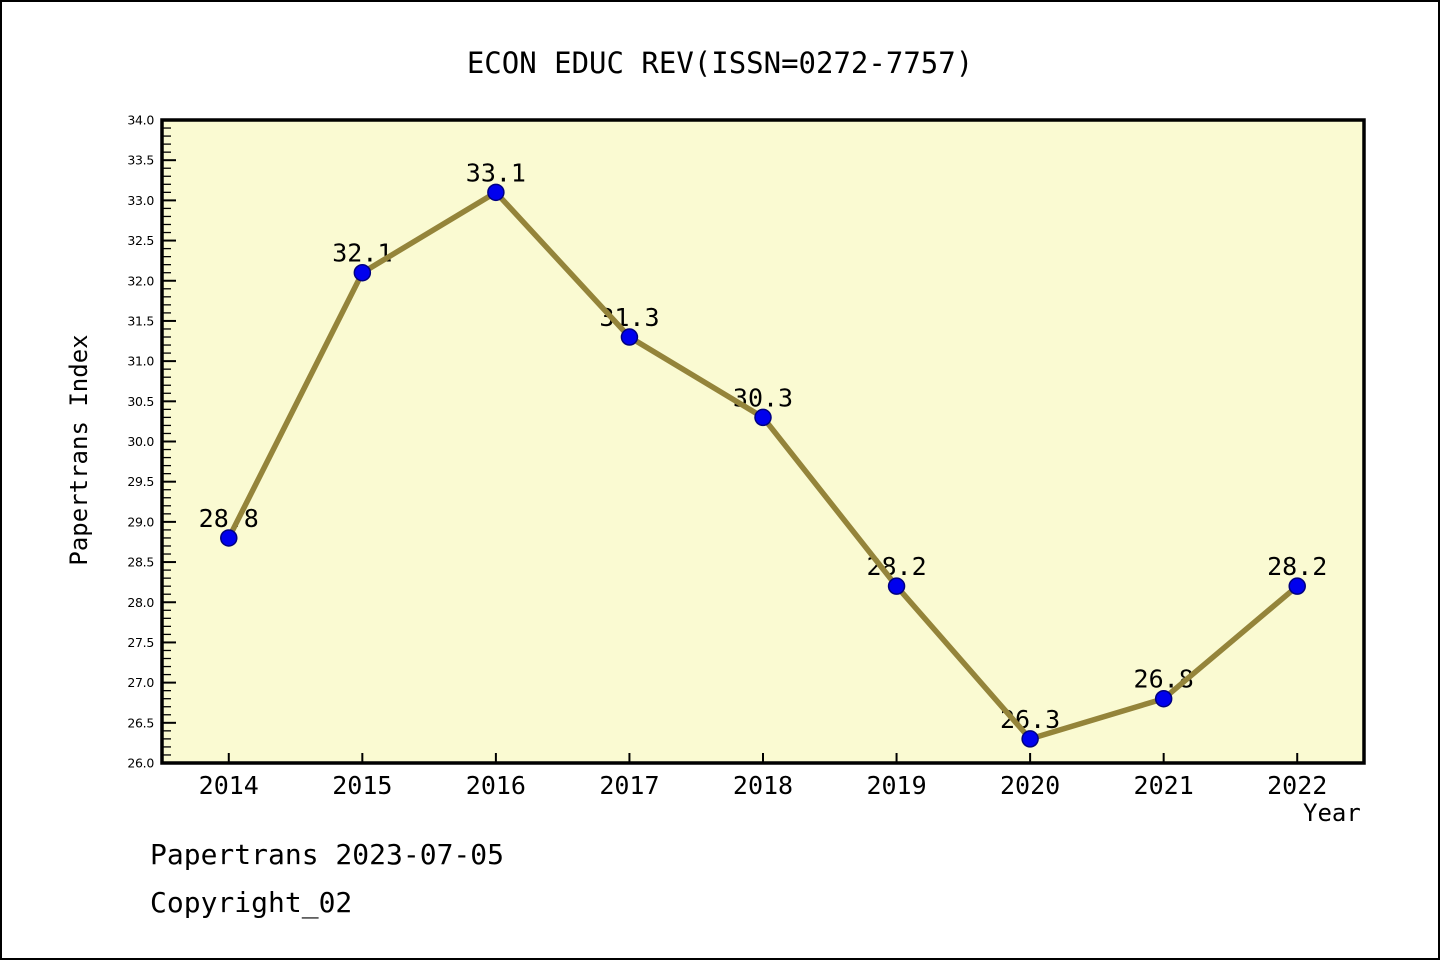 Image resolution: width=1440 pixels, height=960 pixels. Describe the element at coordinates (1030, 719) in the screenshot. I see `point-label: 26.3` at that location.